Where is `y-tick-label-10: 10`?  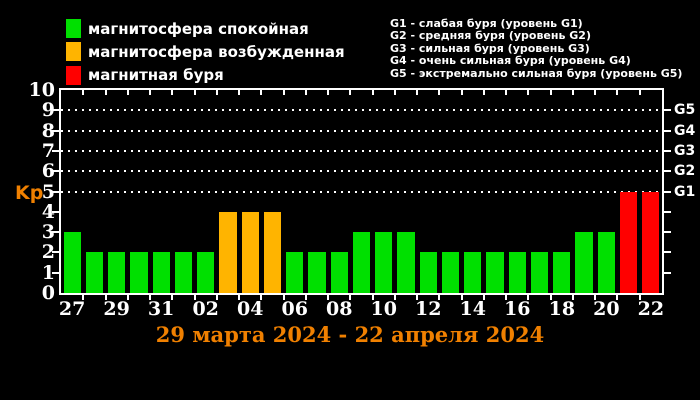
y-tick-label-10: 10 is located at coordinates (41, 90).